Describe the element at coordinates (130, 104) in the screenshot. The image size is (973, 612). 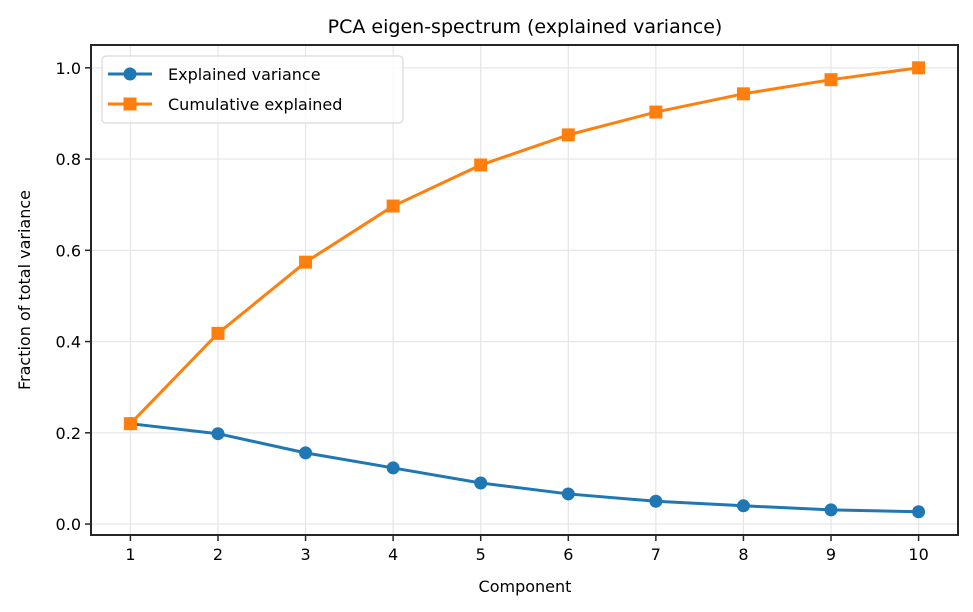
I see `legend-marker-cumulative-explained` at that location.